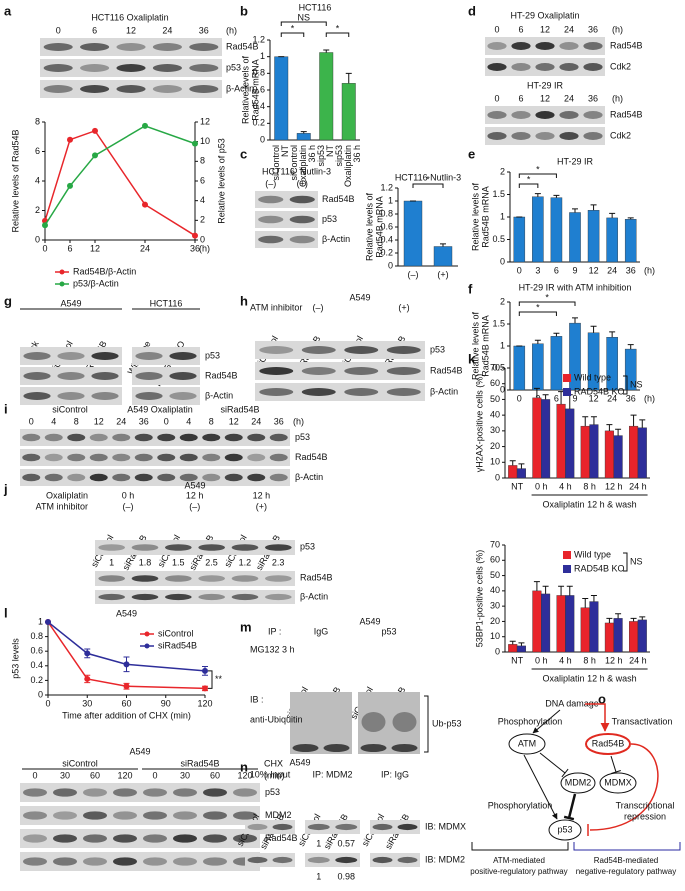 This screenshot has height=891, width=685. Describe the element at coordinates (245, 89) in the screenshot. I see `y-axis-label: Relative levels of` at that location.